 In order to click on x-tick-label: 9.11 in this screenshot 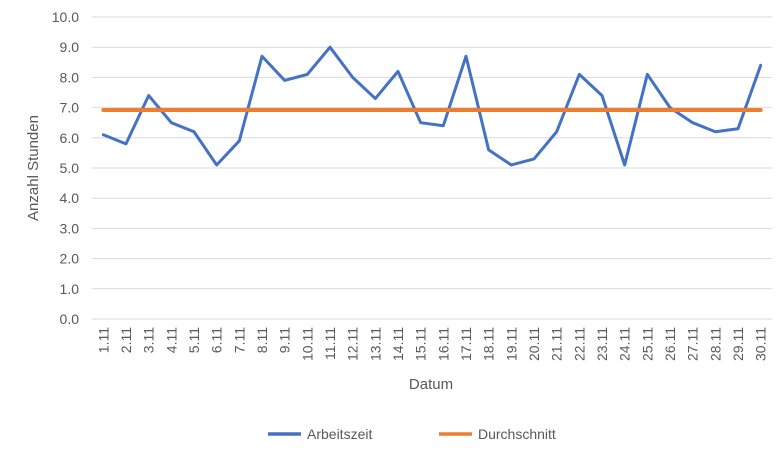, I will do `click(285, 340)`.